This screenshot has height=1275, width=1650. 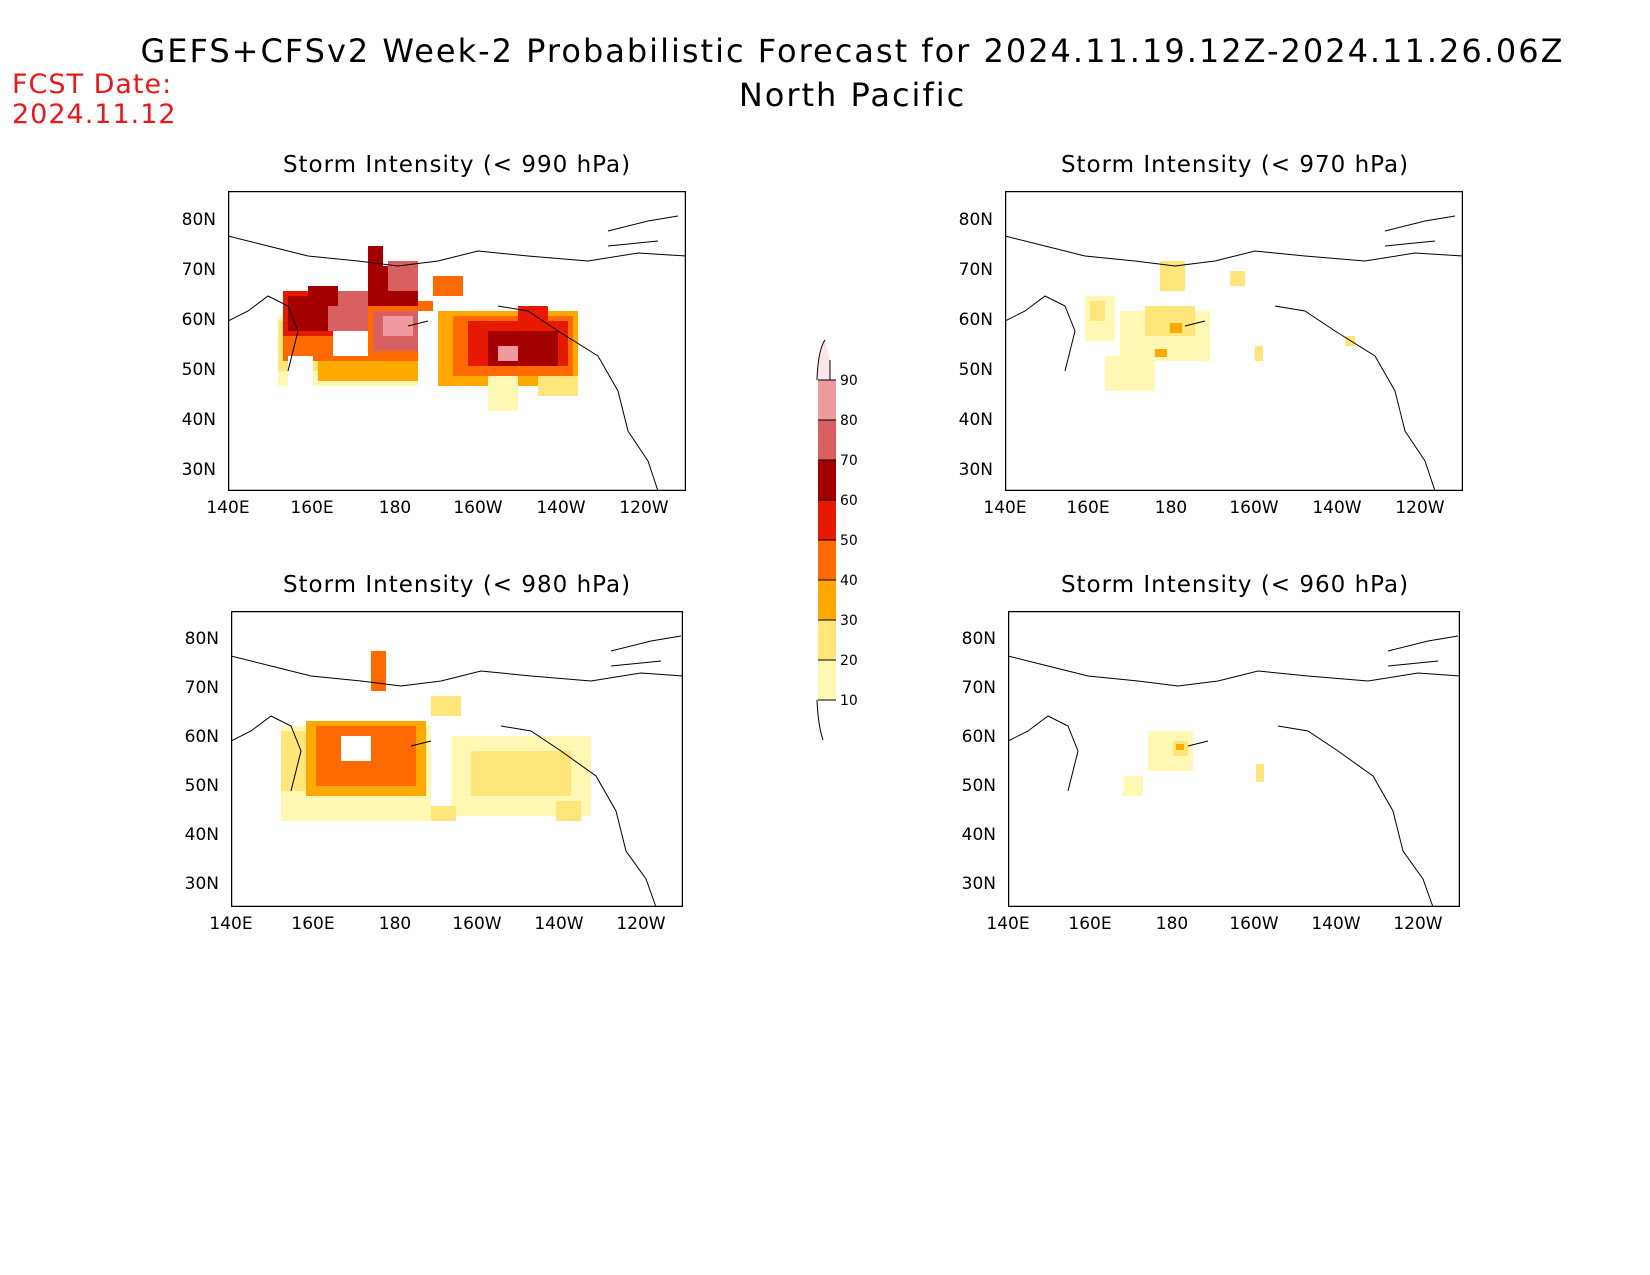 What do you see at coordinates (849, 381) in the screenshot?
I see `colorbar-label: 90` at bounding box center [849, 381].